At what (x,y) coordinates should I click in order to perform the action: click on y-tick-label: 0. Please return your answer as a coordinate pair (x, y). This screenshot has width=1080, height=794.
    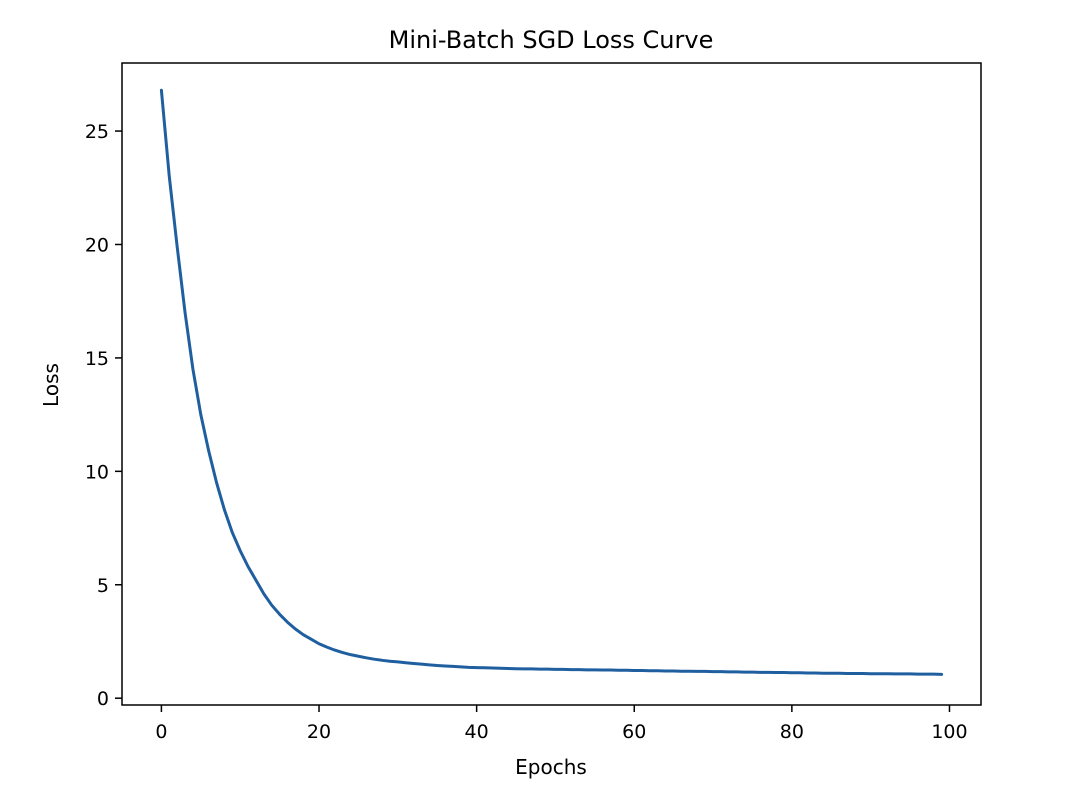
    Looking at the image, I should click on (103, 699).